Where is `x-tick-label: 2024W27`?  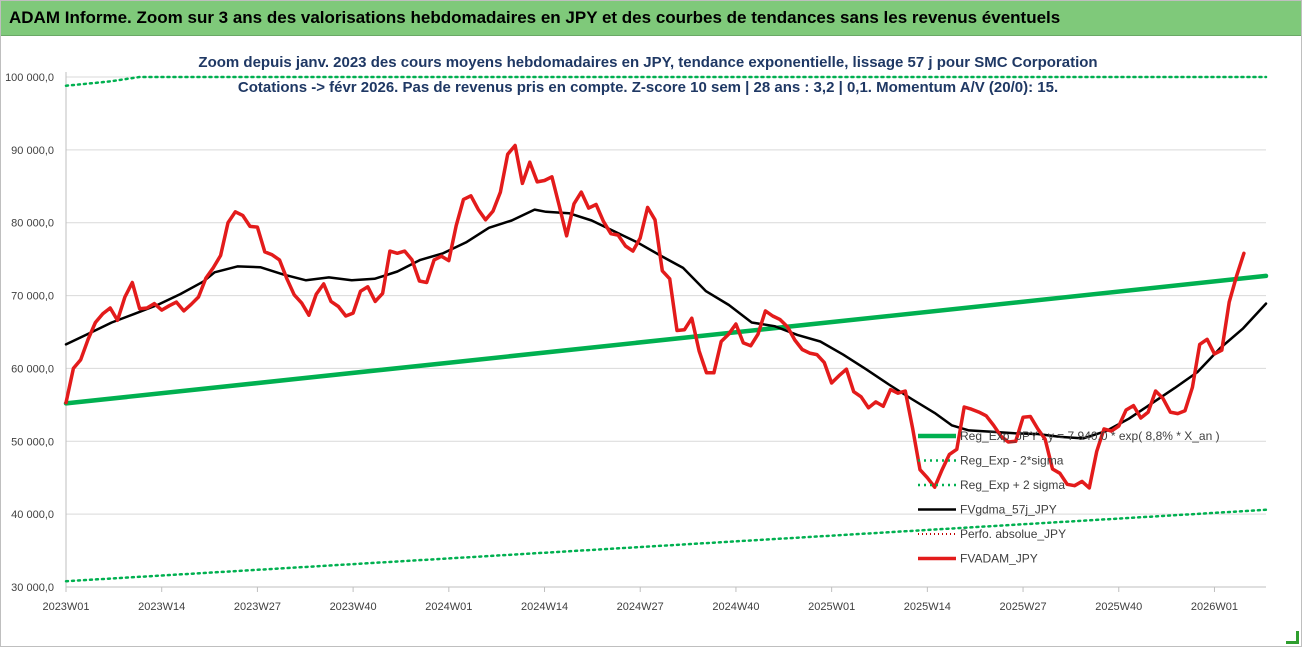 x-tick-label: 2024W27 is located at coordinates (640, 607).